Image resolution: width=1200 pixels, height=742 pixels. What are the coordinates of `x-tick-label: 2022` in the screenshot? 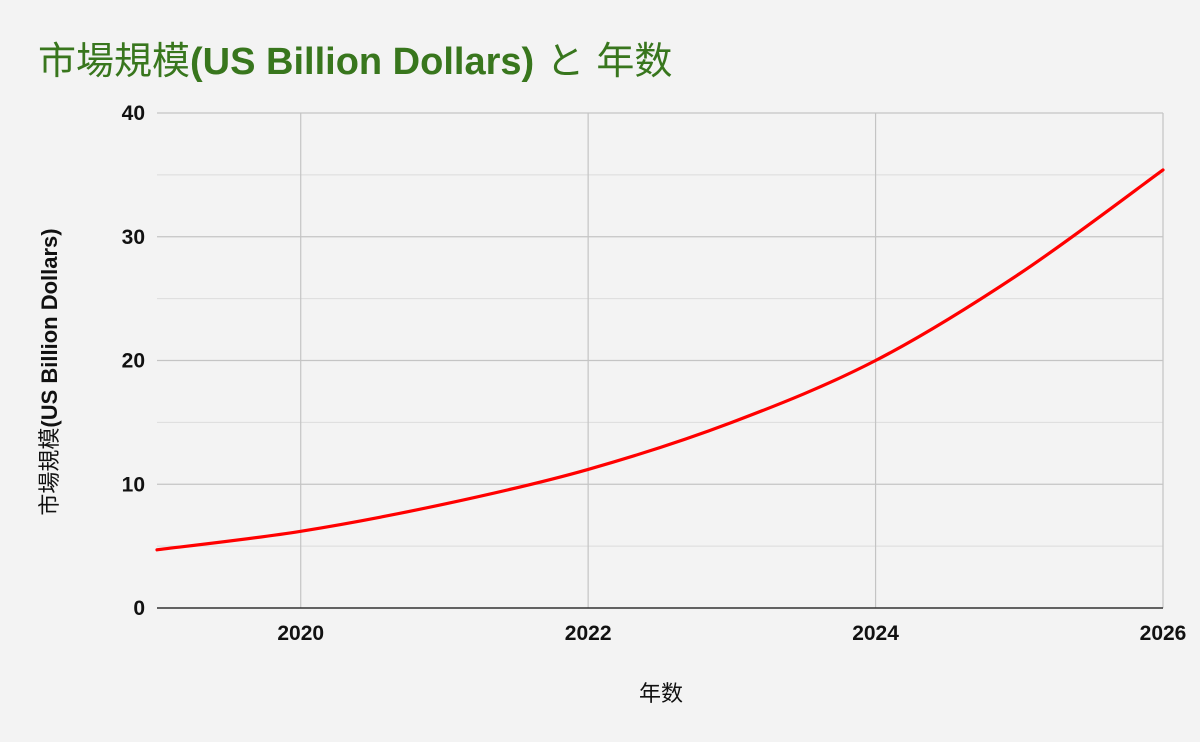 It's located at (588, 633).